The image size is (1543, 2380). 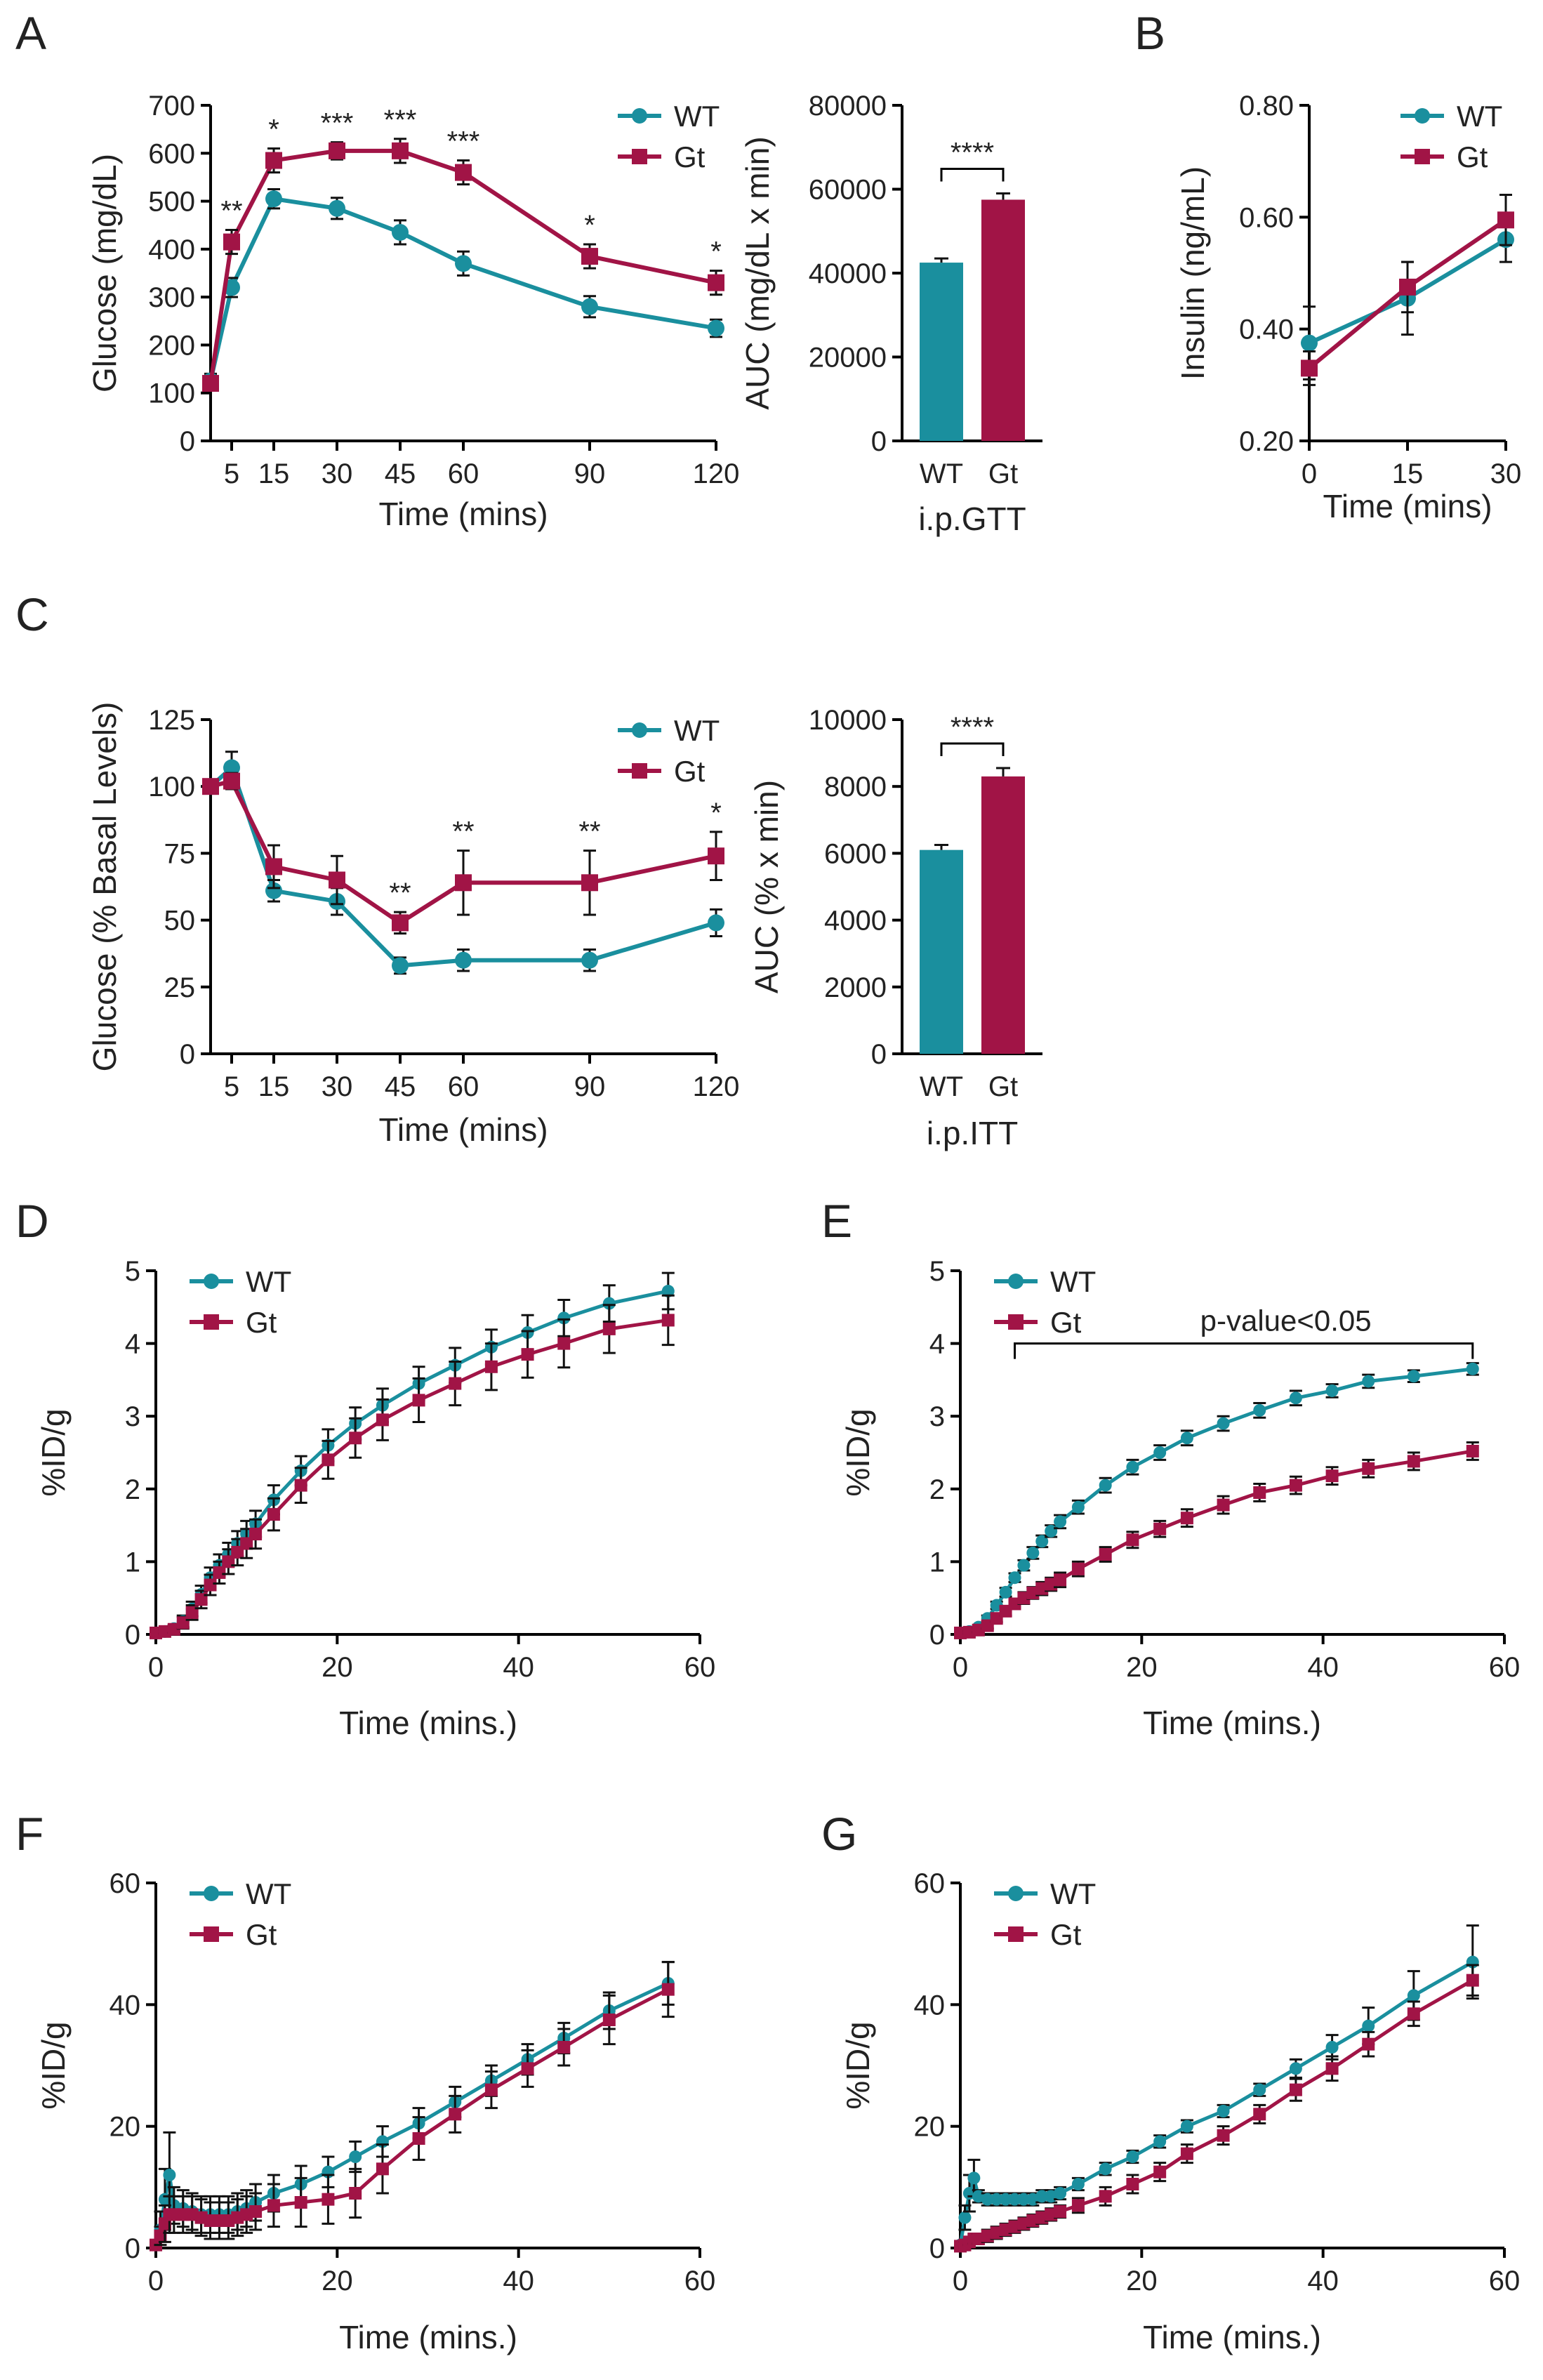 I want to click on bar-gt, so click(x=1003, y=915).